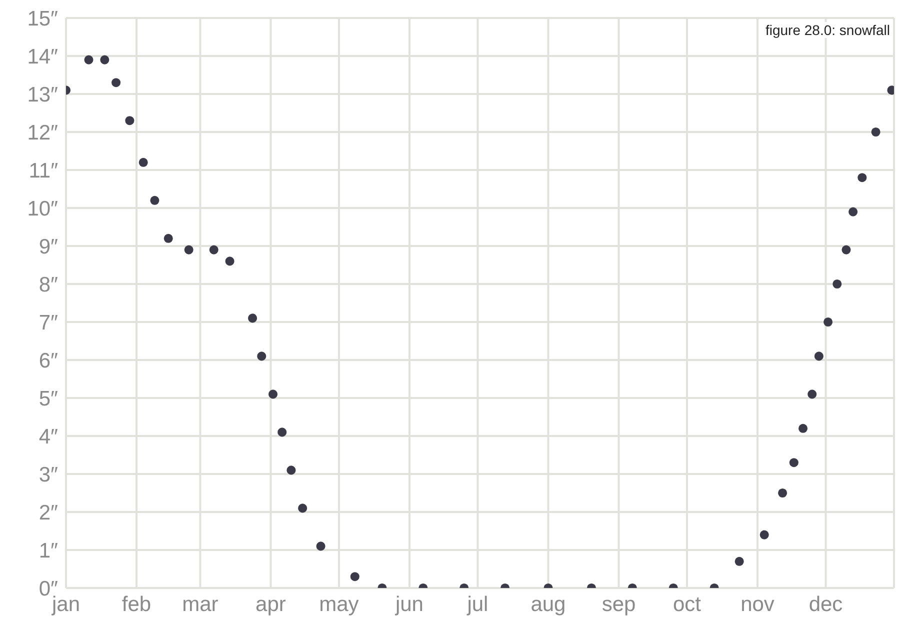 The image size is (918, 626). What do you see at coordinates (43, 56) in the screenshot?
I see `y-tick-label: 14″` at bounding box center [43, 56].